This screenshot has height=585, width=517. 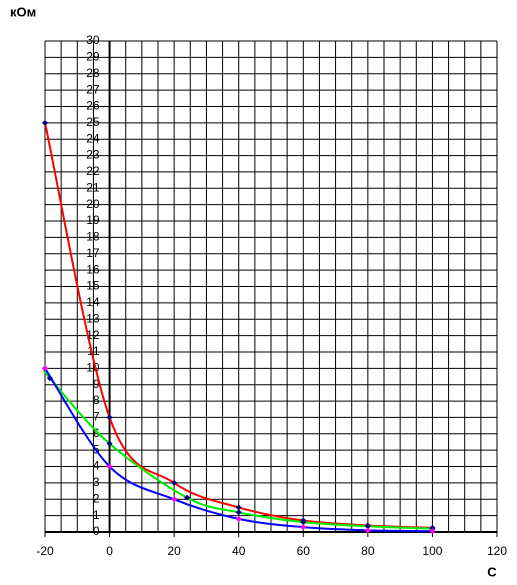 I want to click on y-tick-label: 16, so click(x=93, y=269).